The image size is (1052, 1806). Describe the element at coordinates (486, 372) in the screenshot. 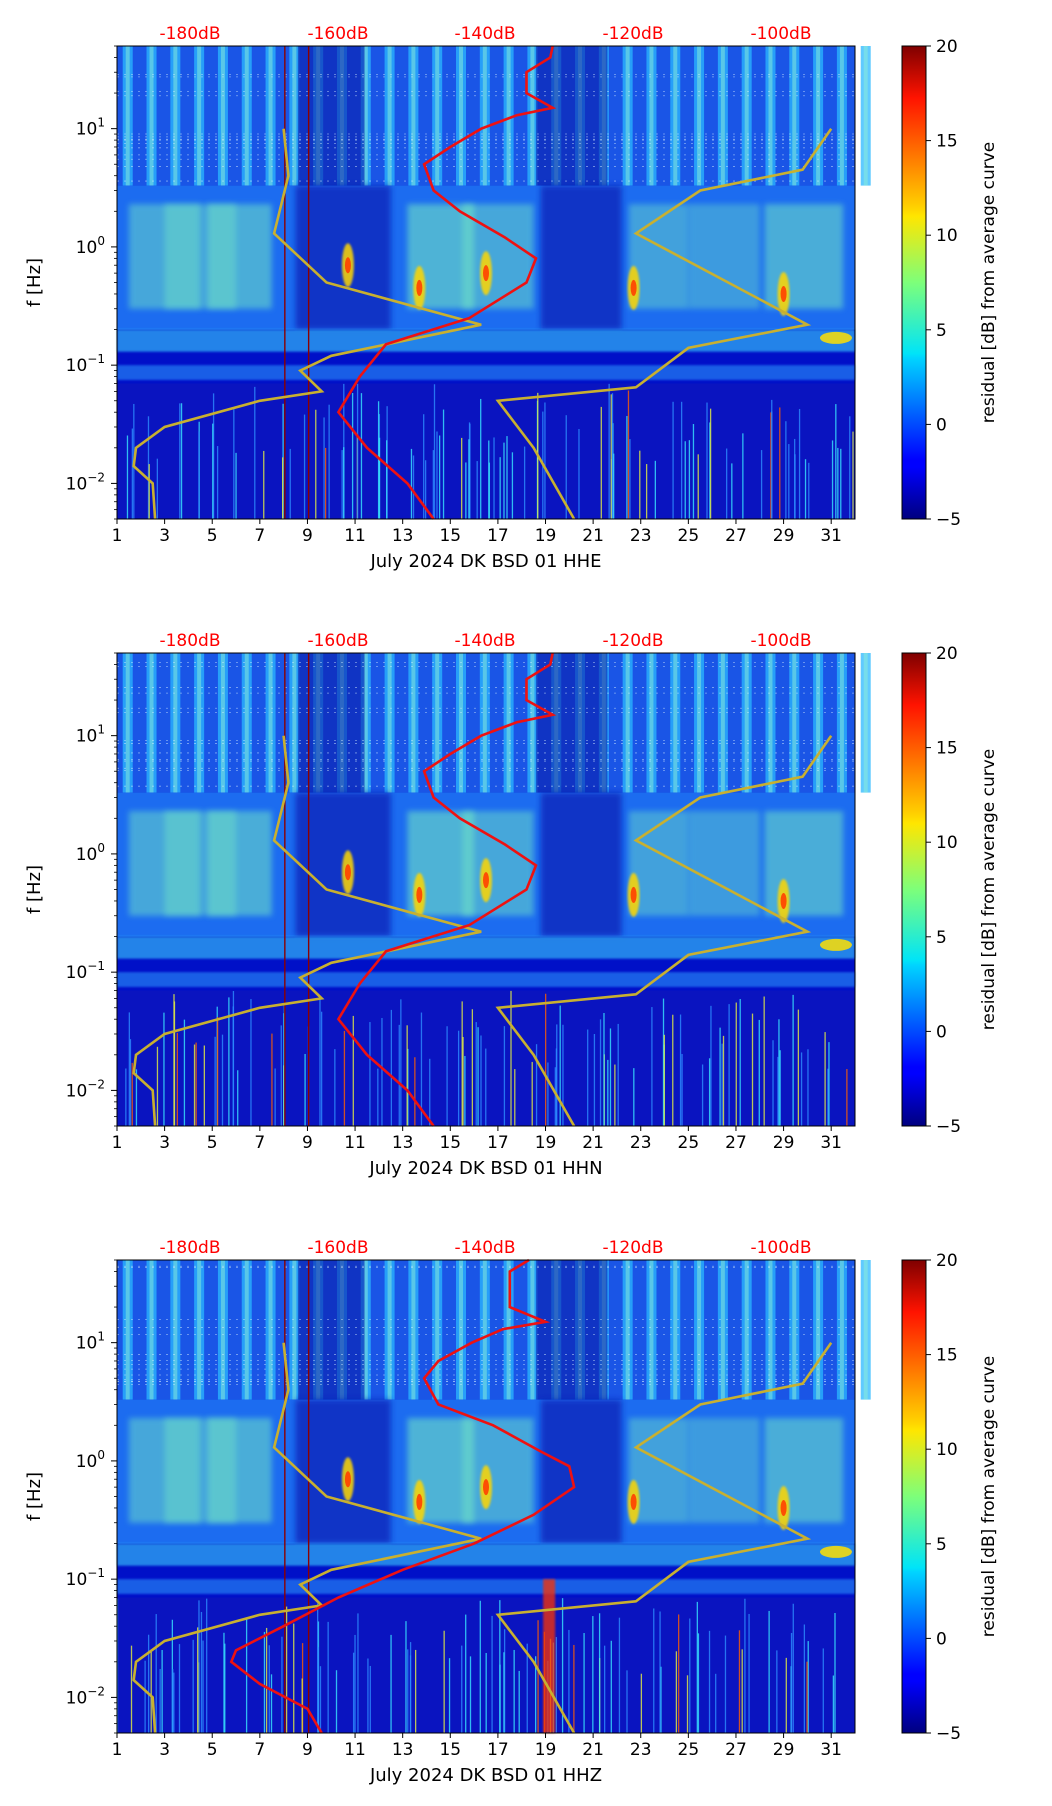

I see `microseism-line` at that location.